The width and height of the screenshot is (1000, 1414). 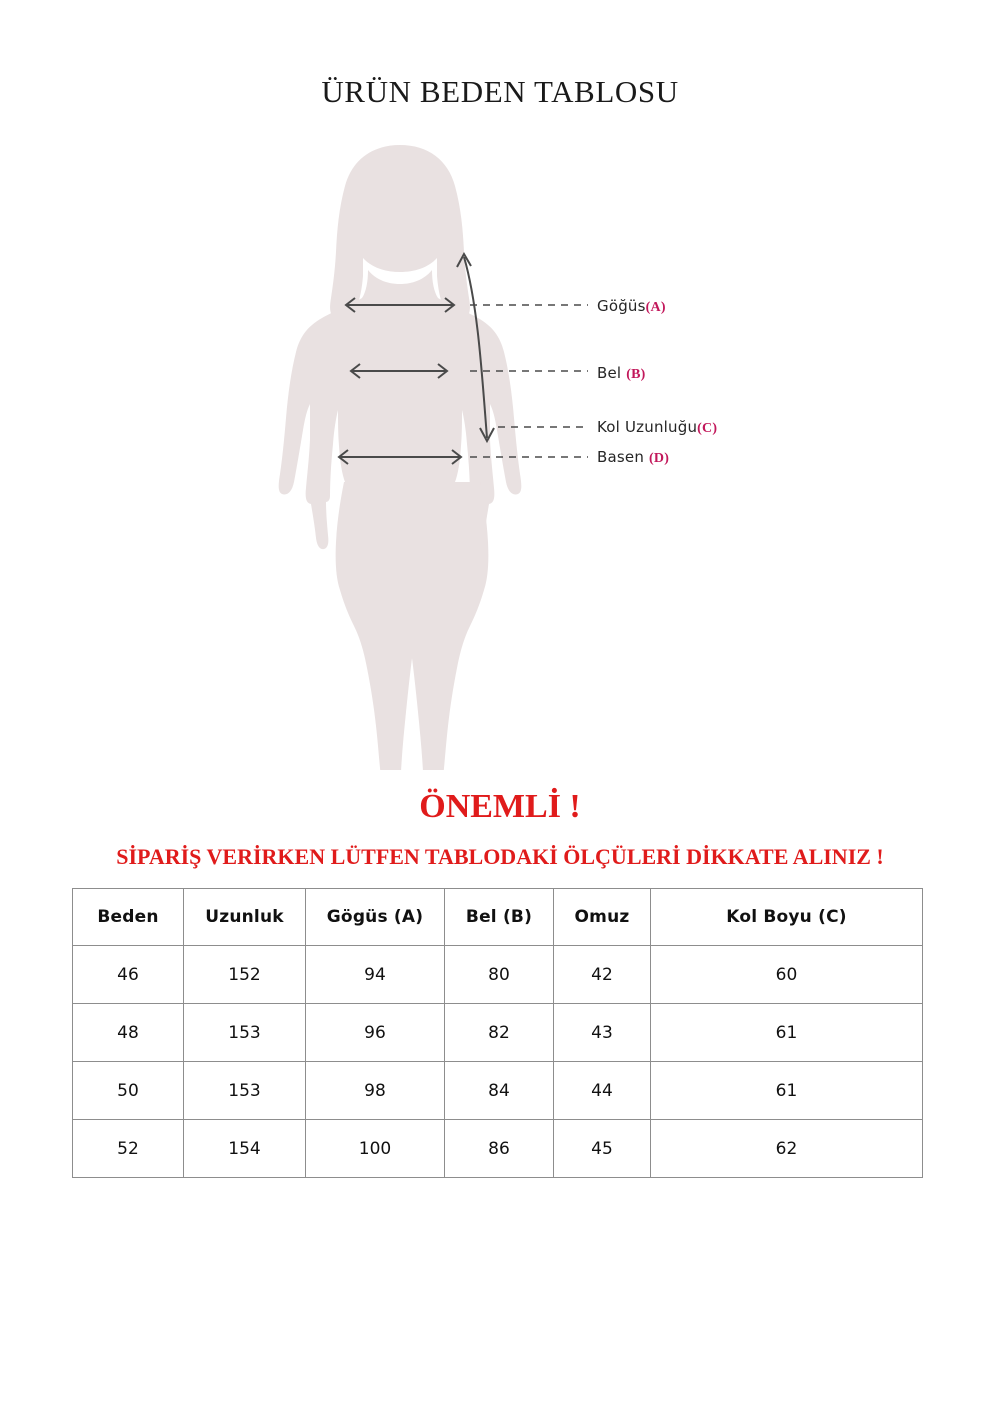 What do you see at coordinates (786, 917) in the screenshot?
I see `column-header-kol-boyu: Kol Boyu (C)` at bounding box center [786, 917].